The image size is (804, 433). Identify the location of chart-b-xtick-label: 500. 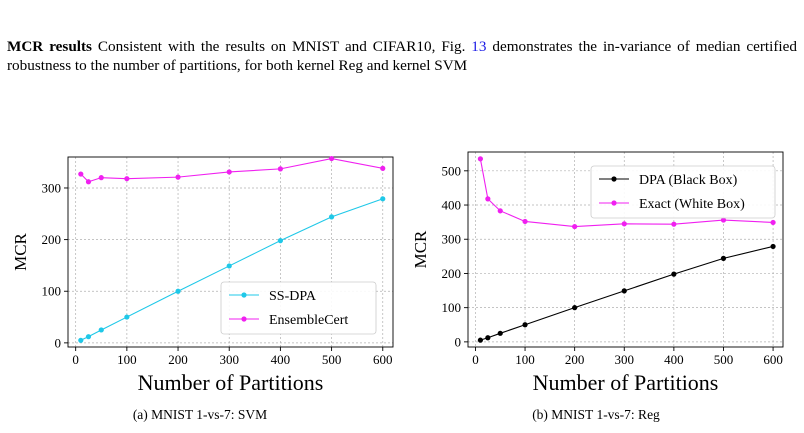
(724, 359).